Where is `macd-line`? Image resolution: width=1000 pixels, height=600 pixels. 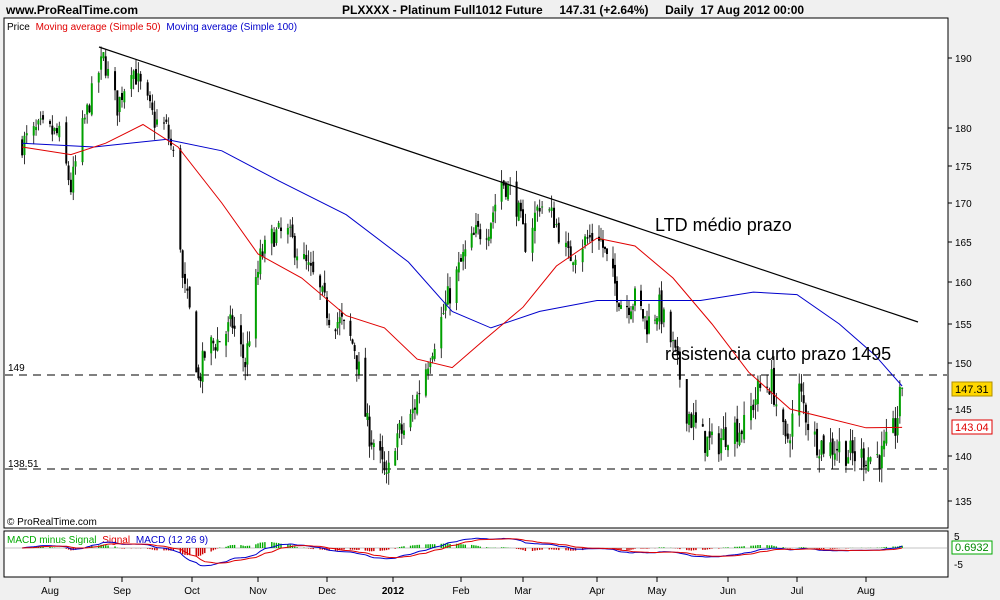
macd-line is located at coordinates (462, 552).